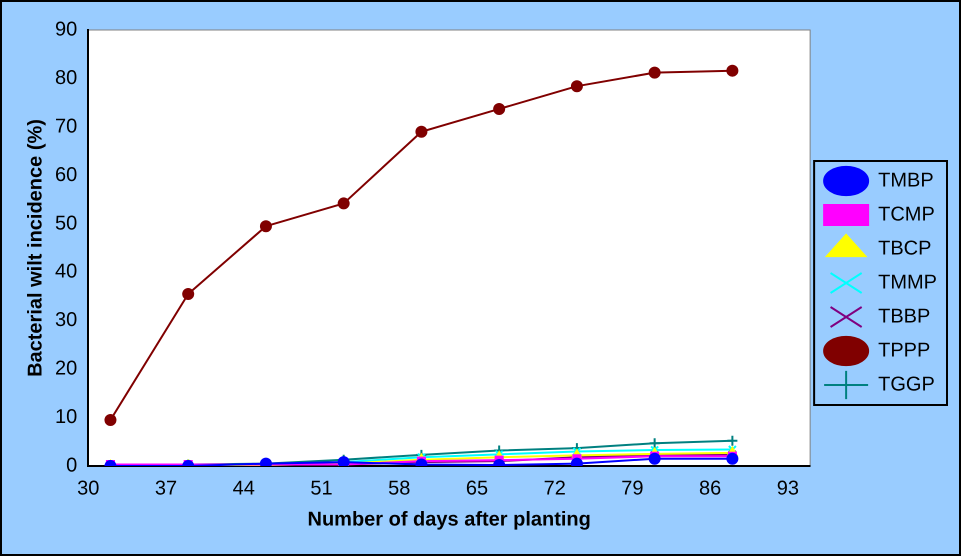 The image size is (961, 556). What do you see at coordinates (321, 489) in the screenshot?
I see `x-tick-label: 51` at bounding box center [321, 489].